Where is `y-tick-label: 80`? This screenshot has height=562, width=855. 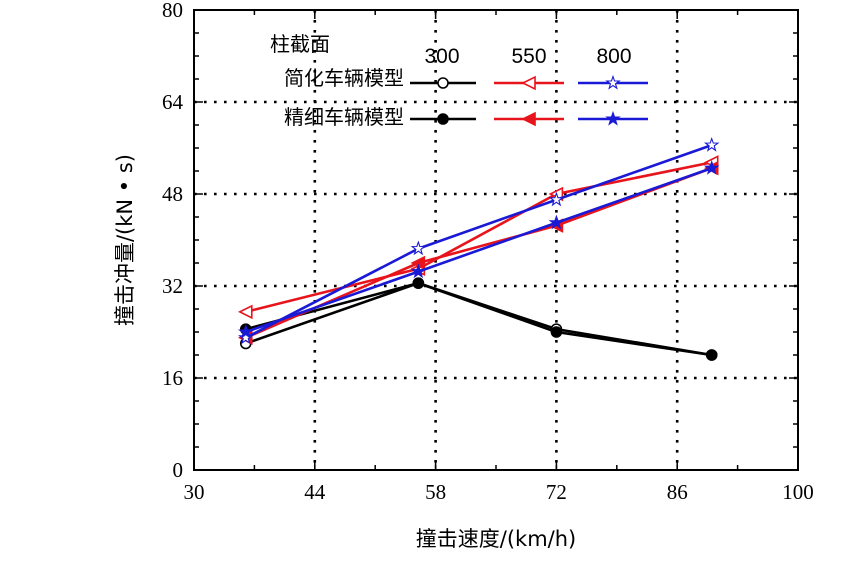
y-tick-label: 80 is located at coordinates (172, 11).